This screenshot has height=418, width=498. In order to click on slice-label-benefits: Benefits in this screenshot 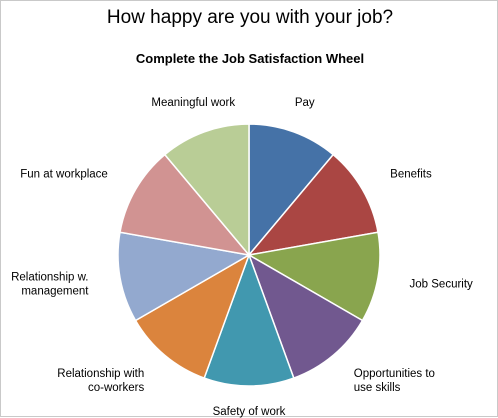, I will do `click(411, 175)`.